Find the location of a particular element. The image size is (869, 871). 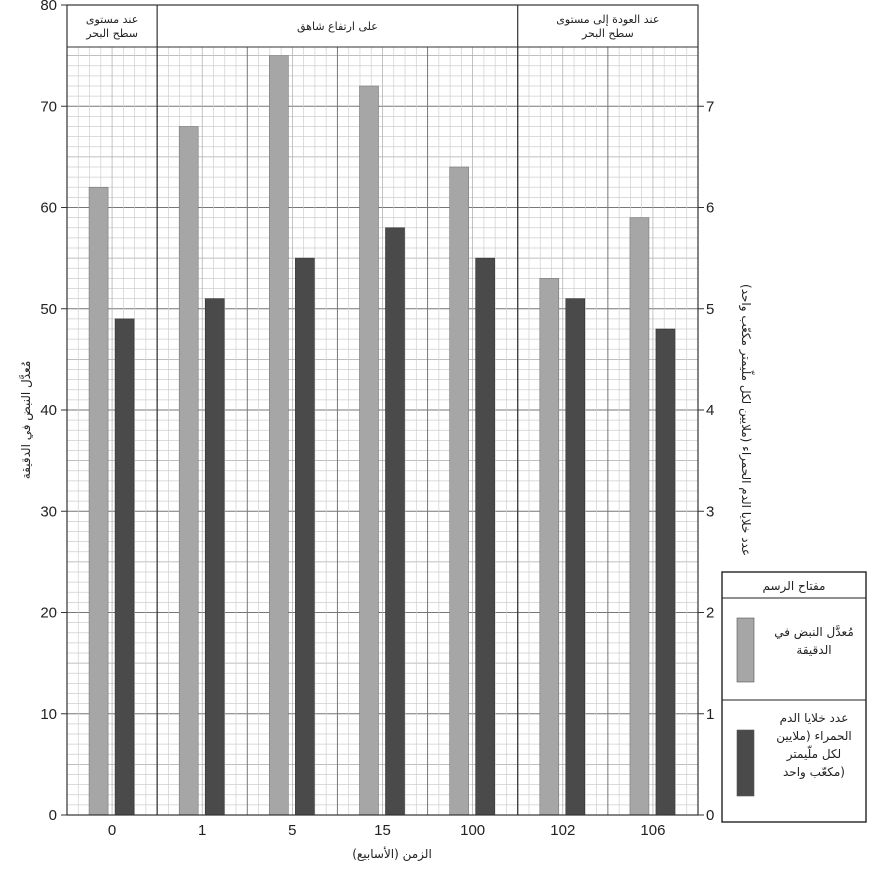

x-tick-label: 15 is located at coordinates (382, 830).